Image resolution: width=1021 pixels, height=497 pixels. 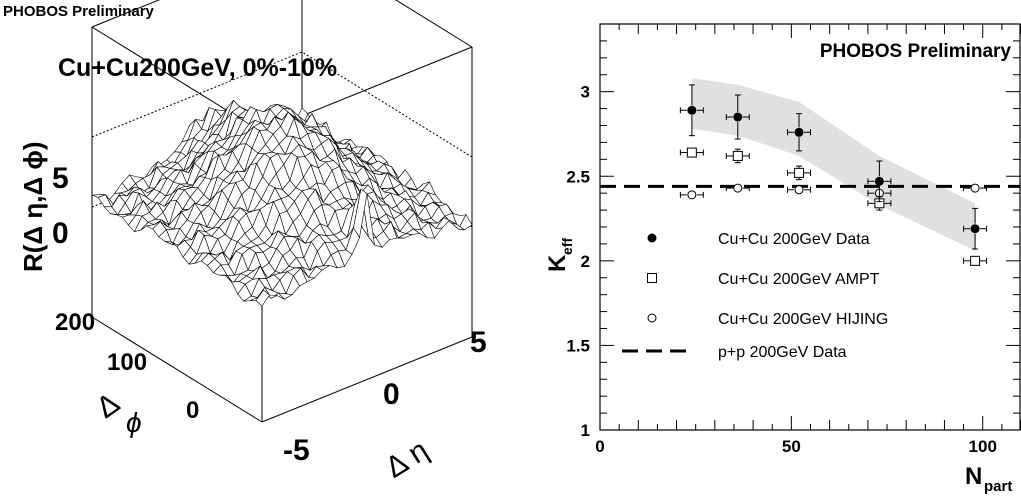 What do you see at coordinates (578, 345) in the screenshot?
I see `y-tick-label: 1.5` at bounding box center [578, 345].